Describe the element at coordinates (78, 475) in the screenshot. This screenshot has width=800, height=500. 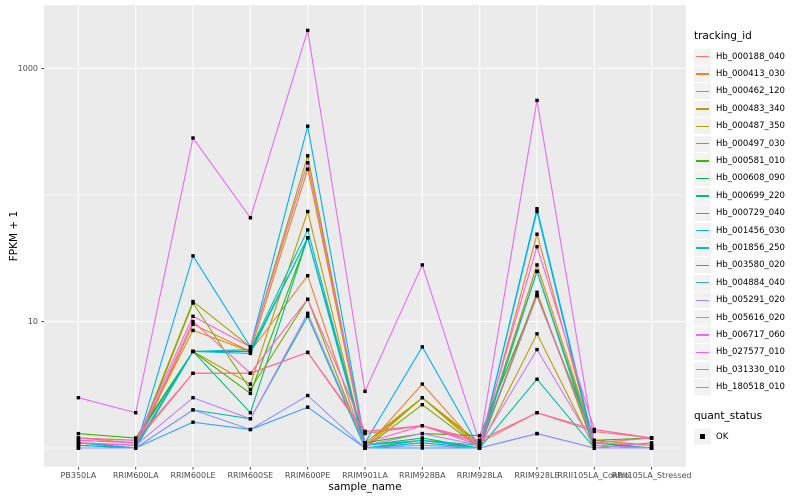
I see `x-tick-label: PB350LA` at that location.